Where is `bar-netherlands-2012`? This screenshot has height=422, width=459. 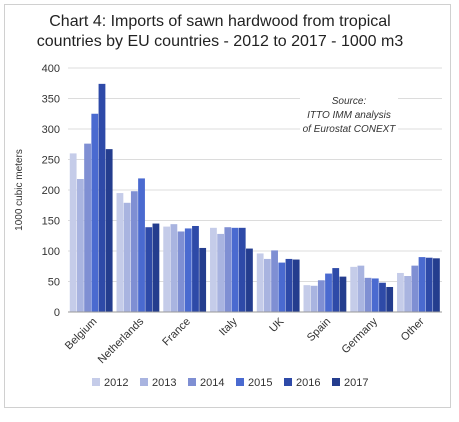
bar-netherlands-2012 is located at coordinates (120, 252).